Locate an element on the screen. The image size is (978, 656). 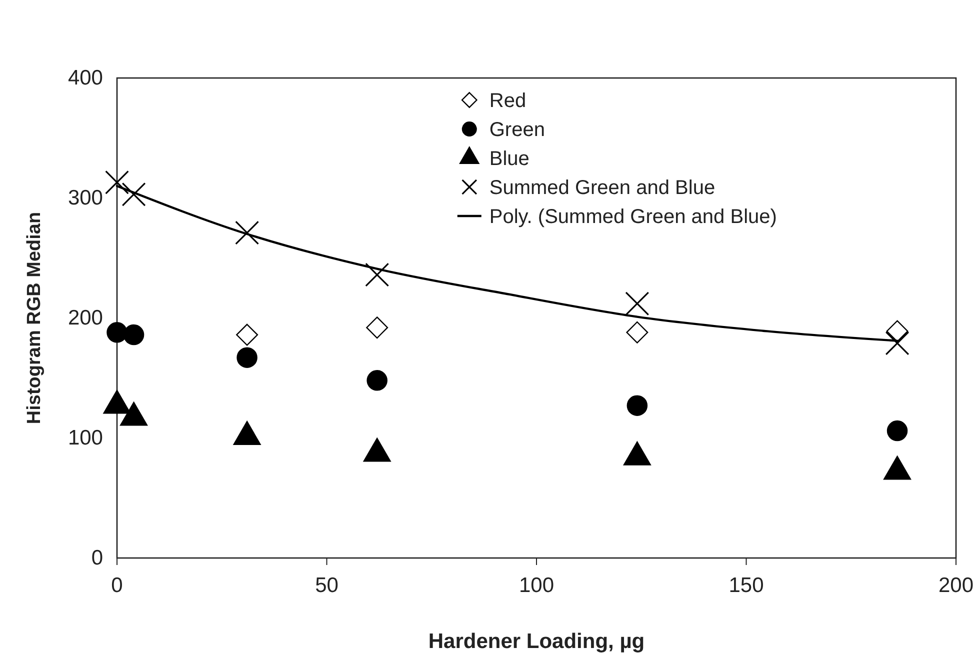
legend-label: Blue is located at coordinates (509, 159).